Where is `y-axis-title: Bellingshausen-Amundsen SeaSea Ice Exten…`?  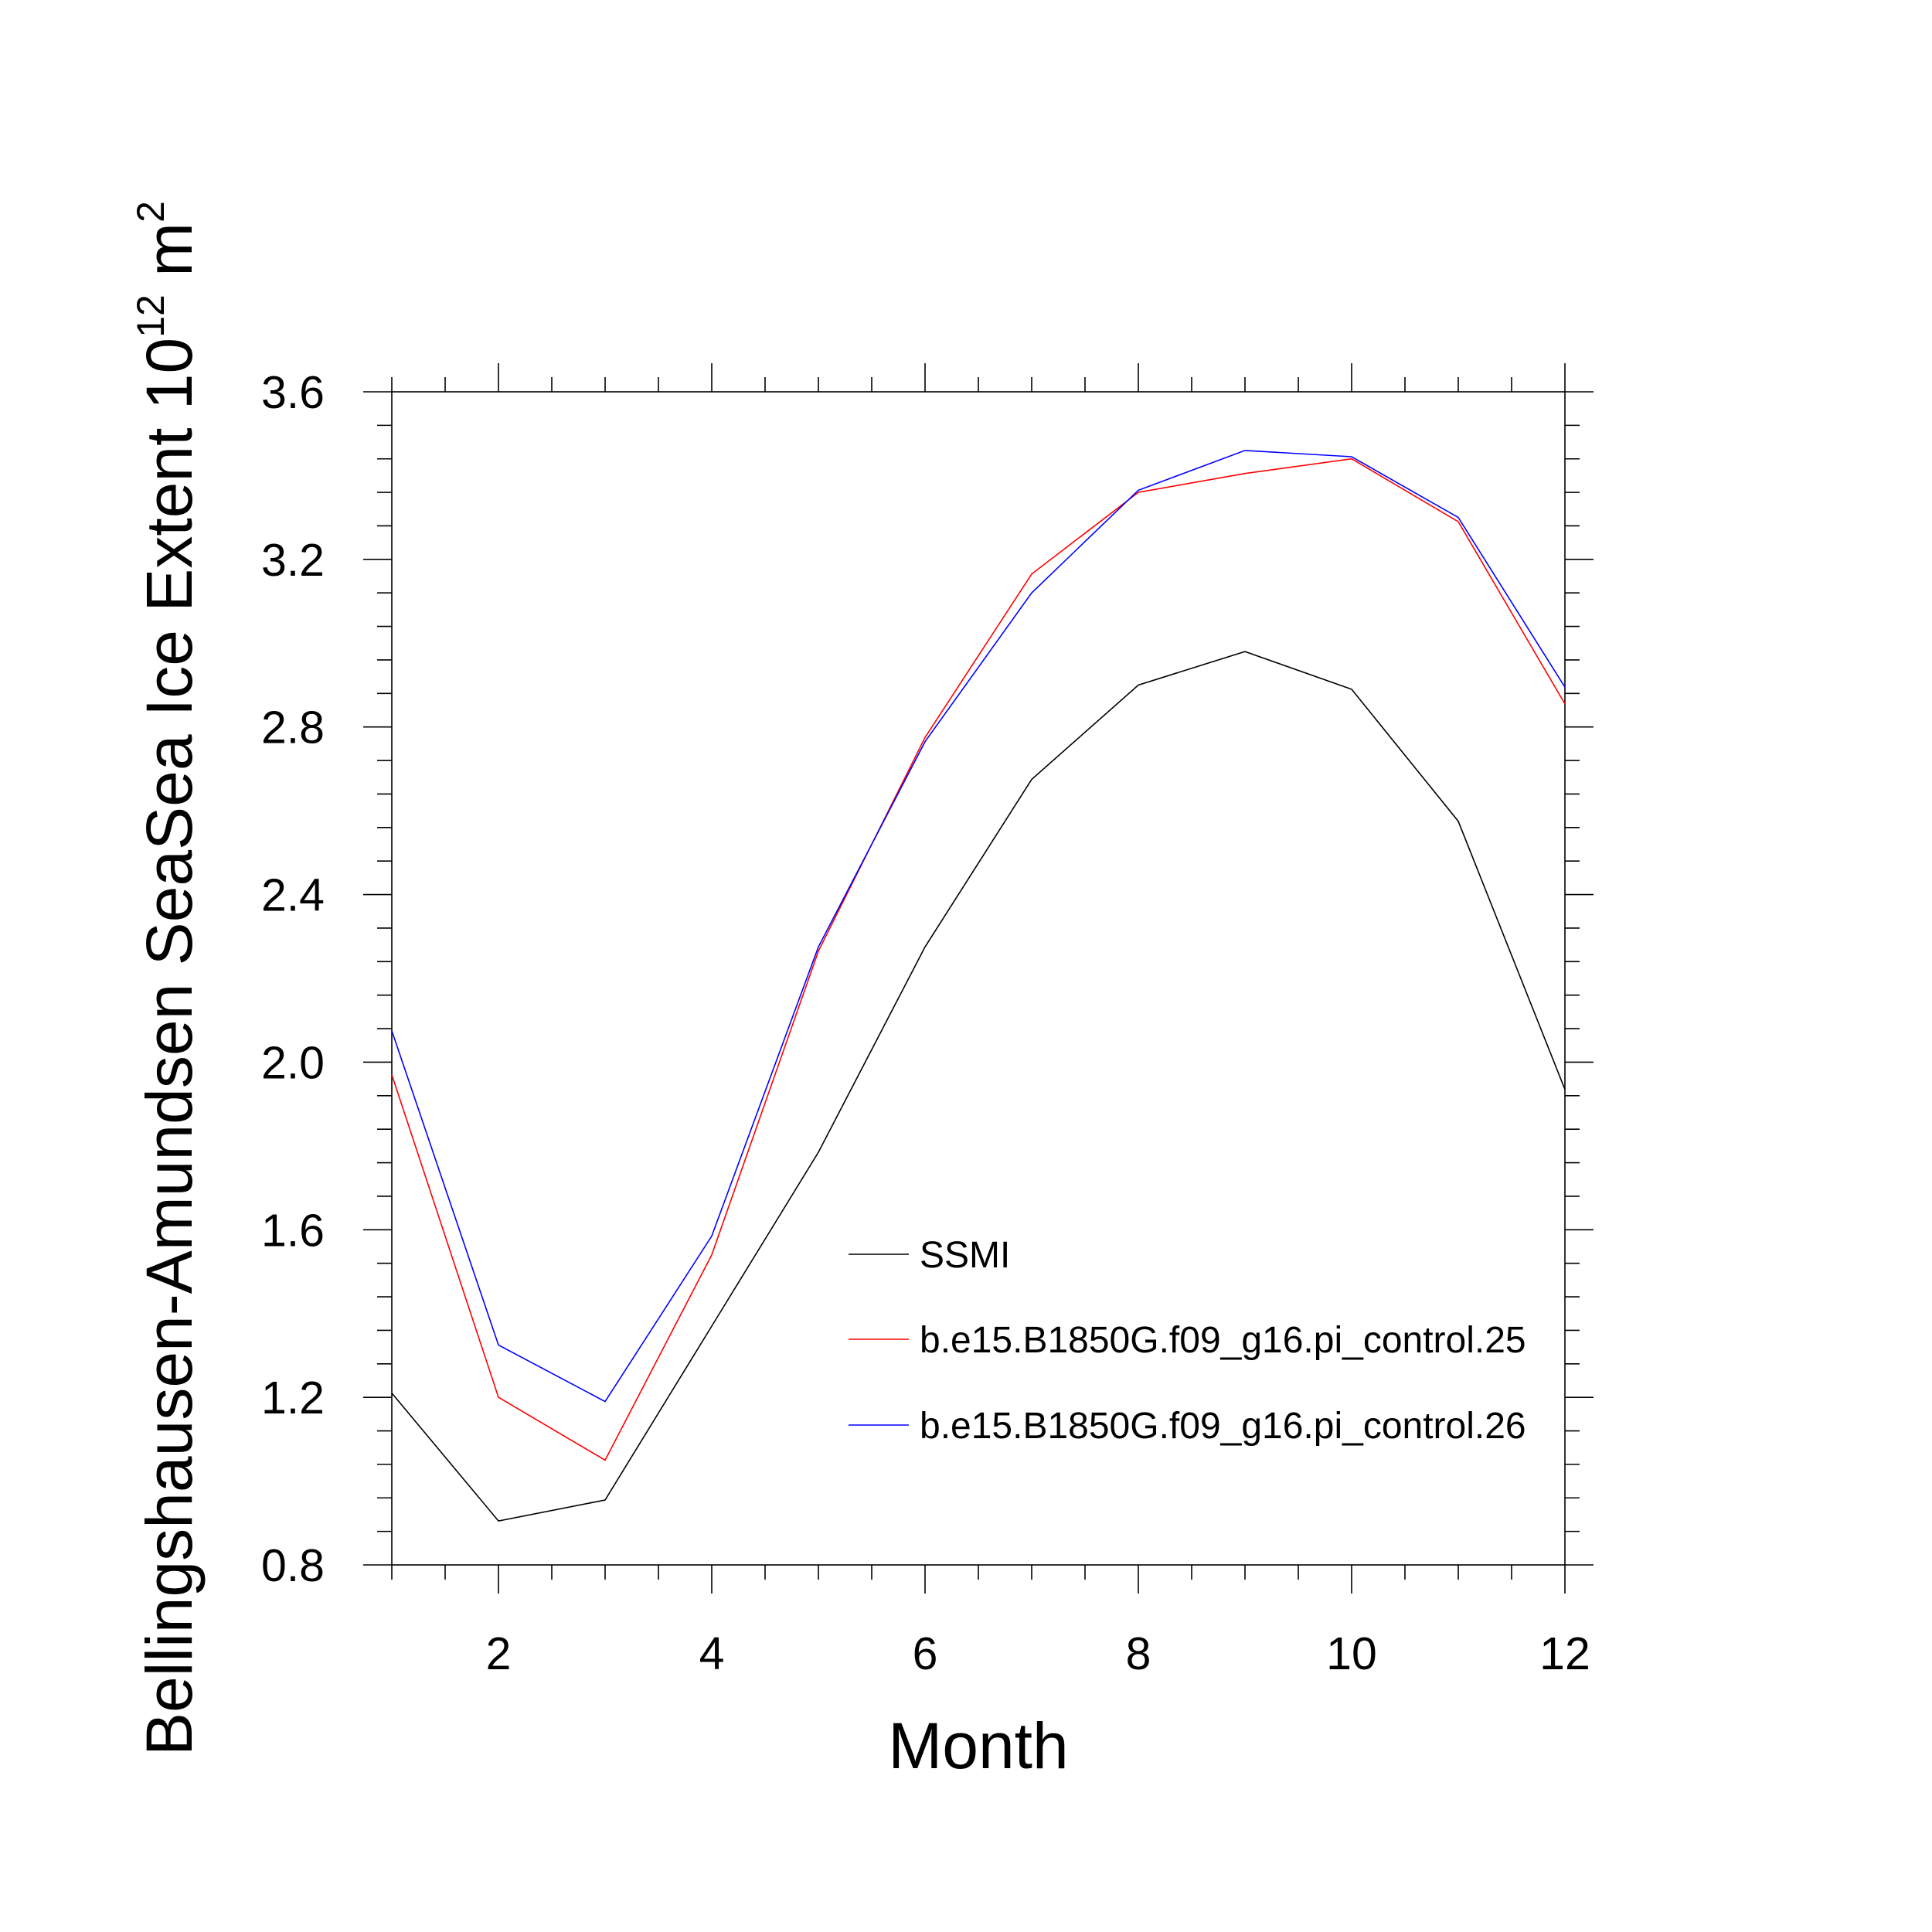
y-axis-title: Bellingshausen-Amundsen SeaSea Ice Exten… is located at coordinates (168, 978).